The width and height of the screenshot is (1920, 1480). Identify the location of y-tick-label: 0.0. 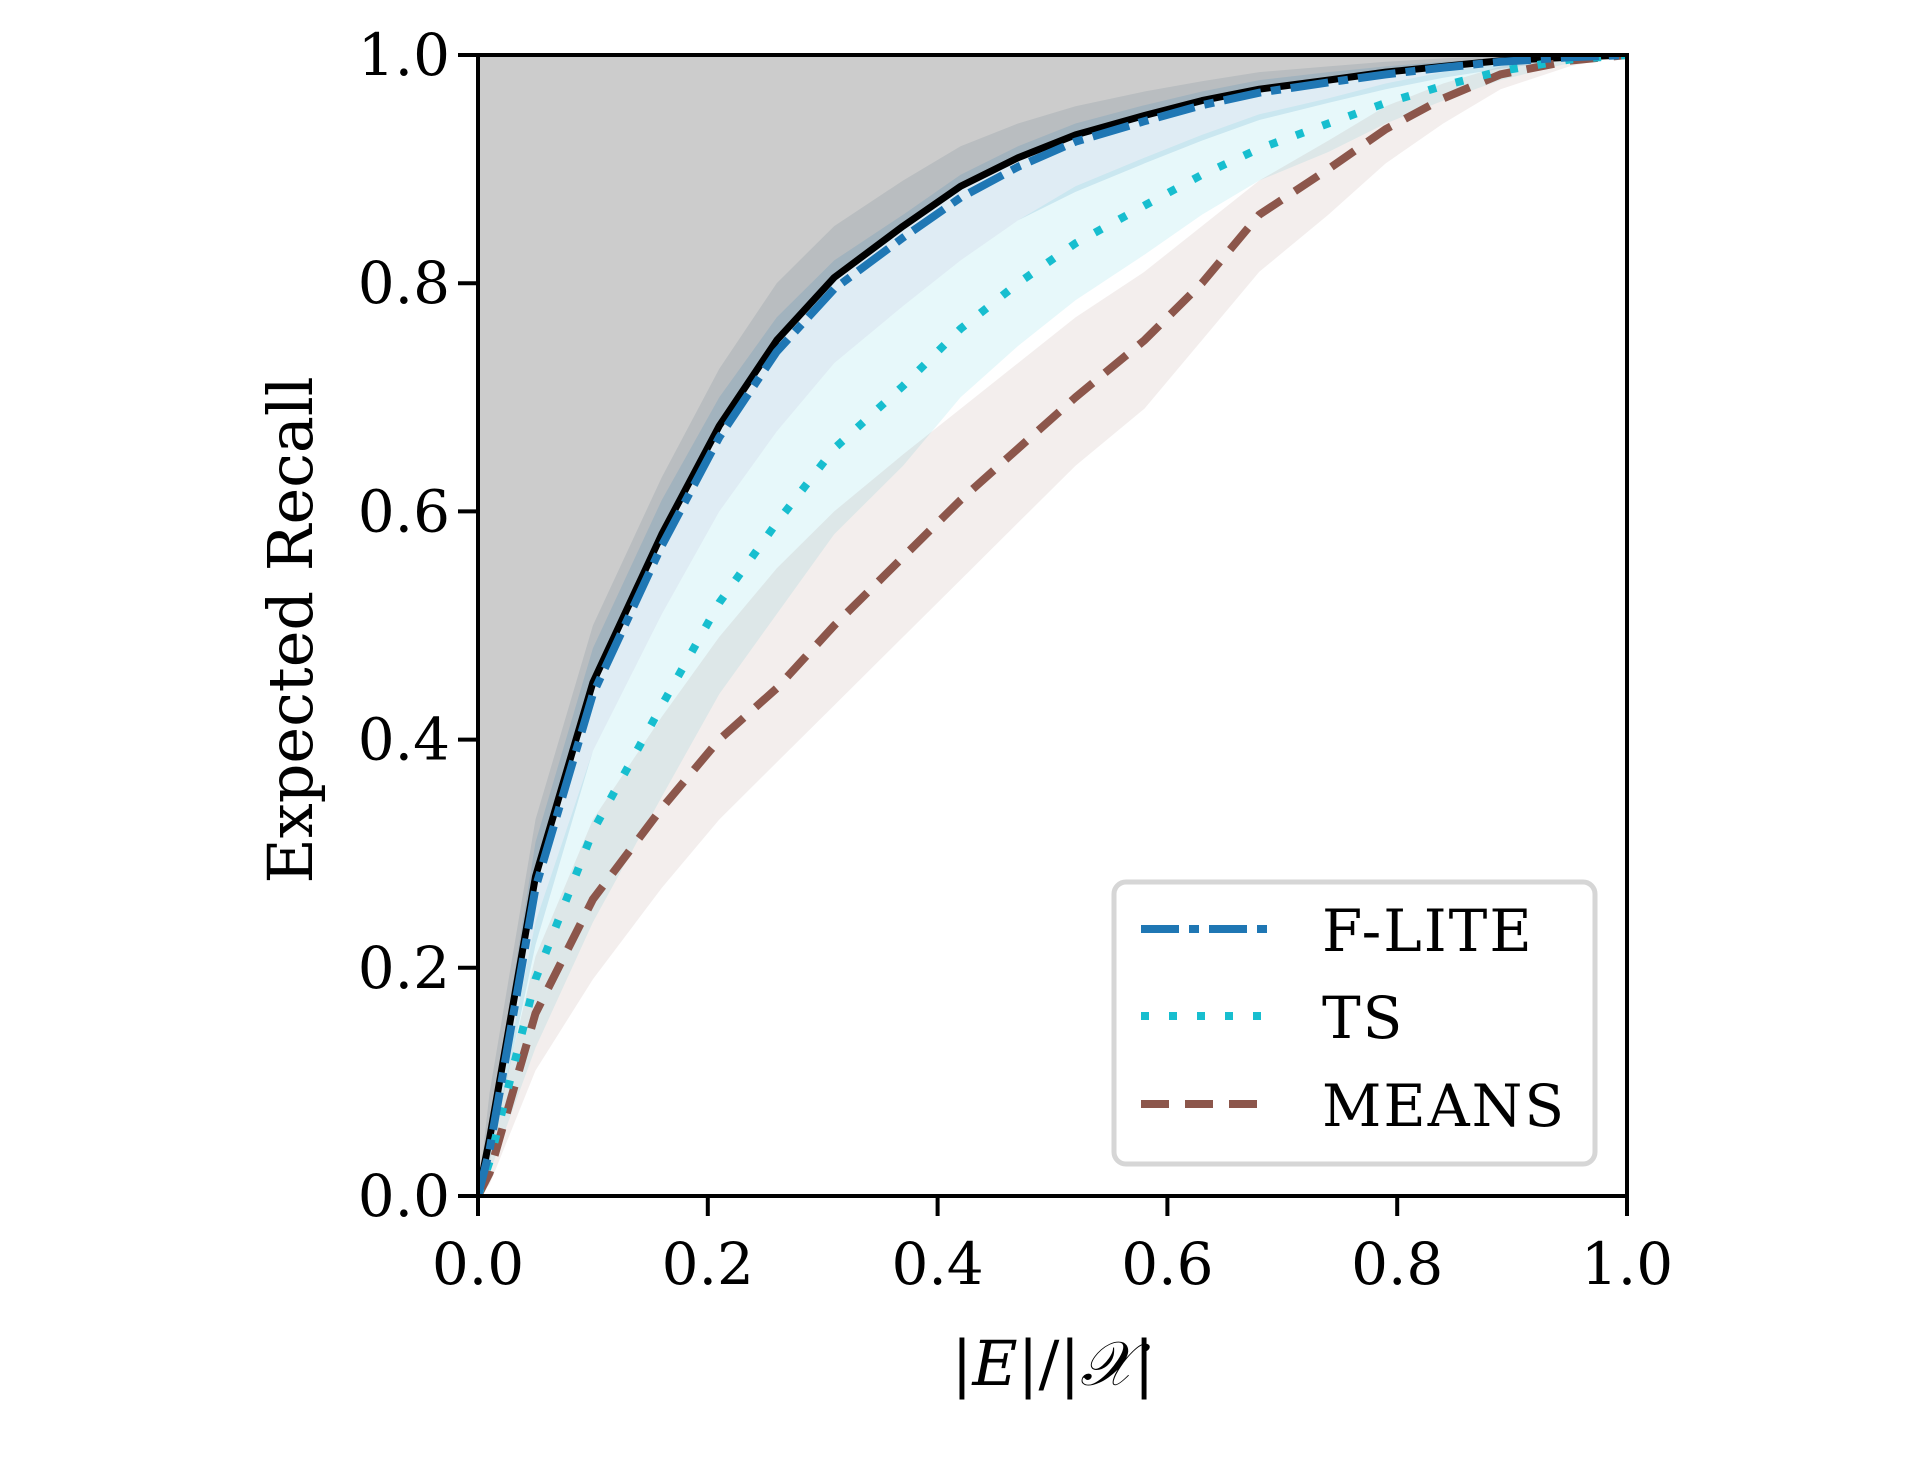
(404, 1196).